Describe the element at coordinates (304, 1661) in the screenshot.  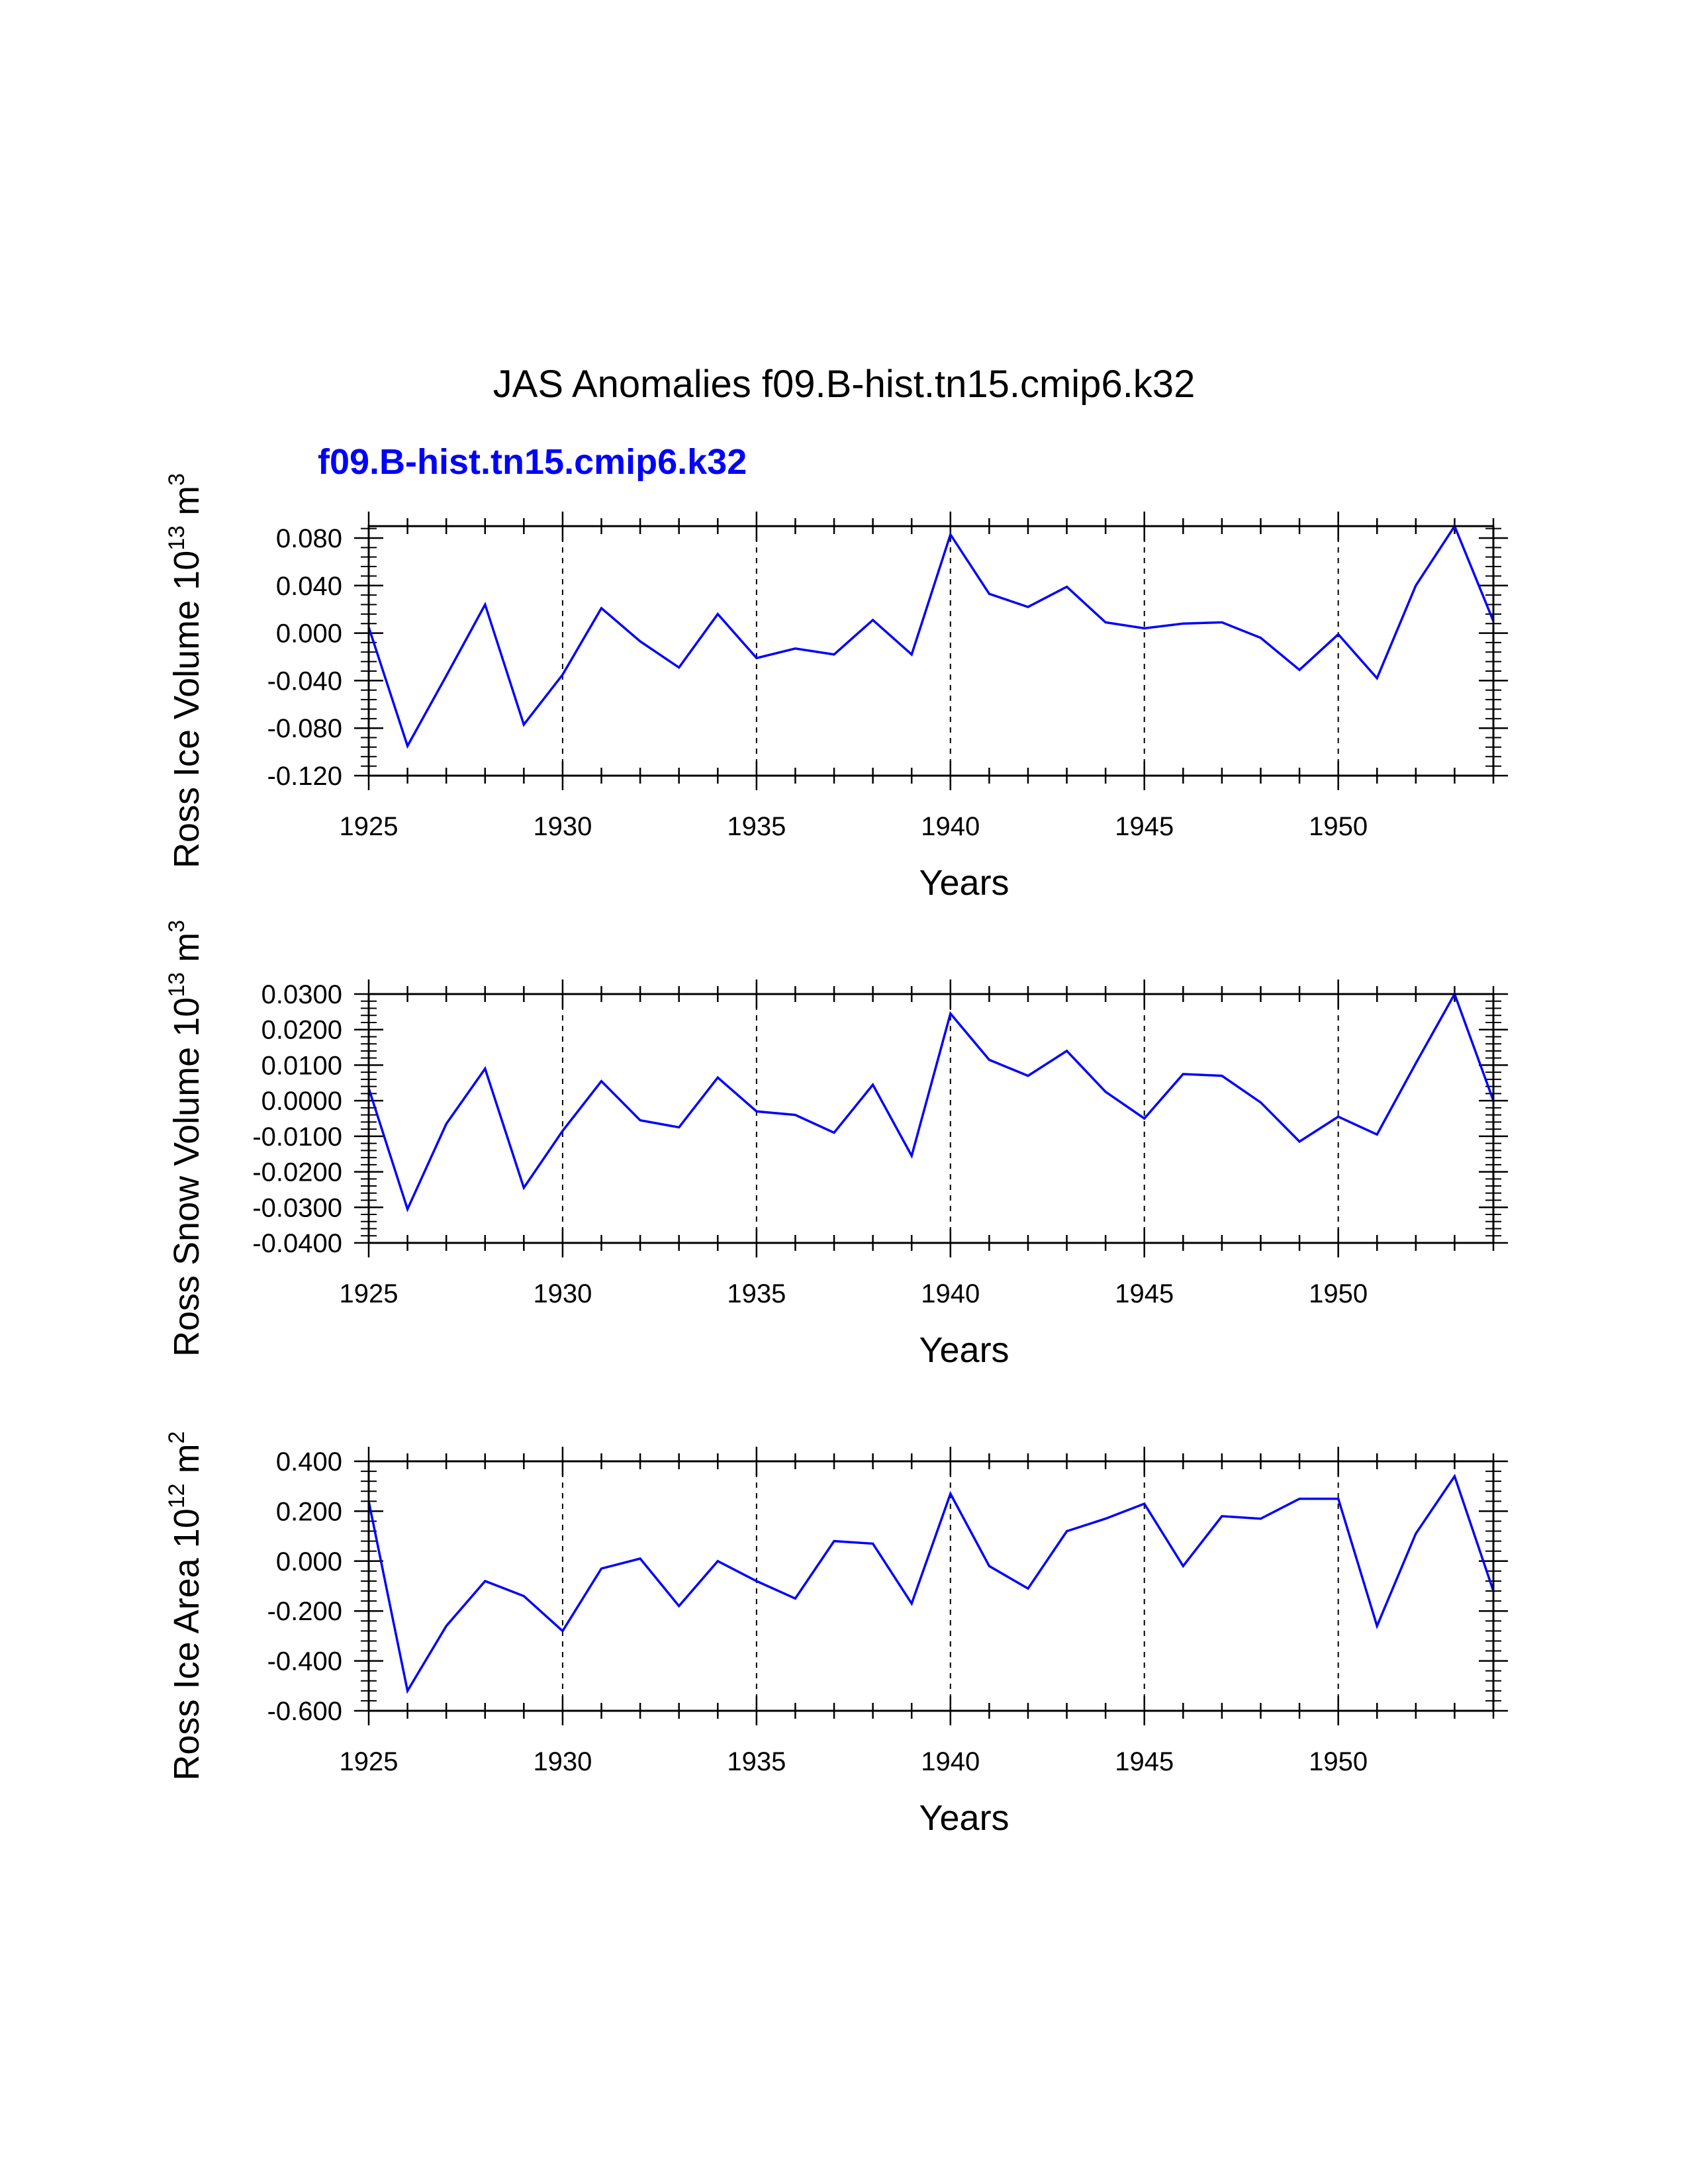
I see `y-tick-label: -0.400` at that location.